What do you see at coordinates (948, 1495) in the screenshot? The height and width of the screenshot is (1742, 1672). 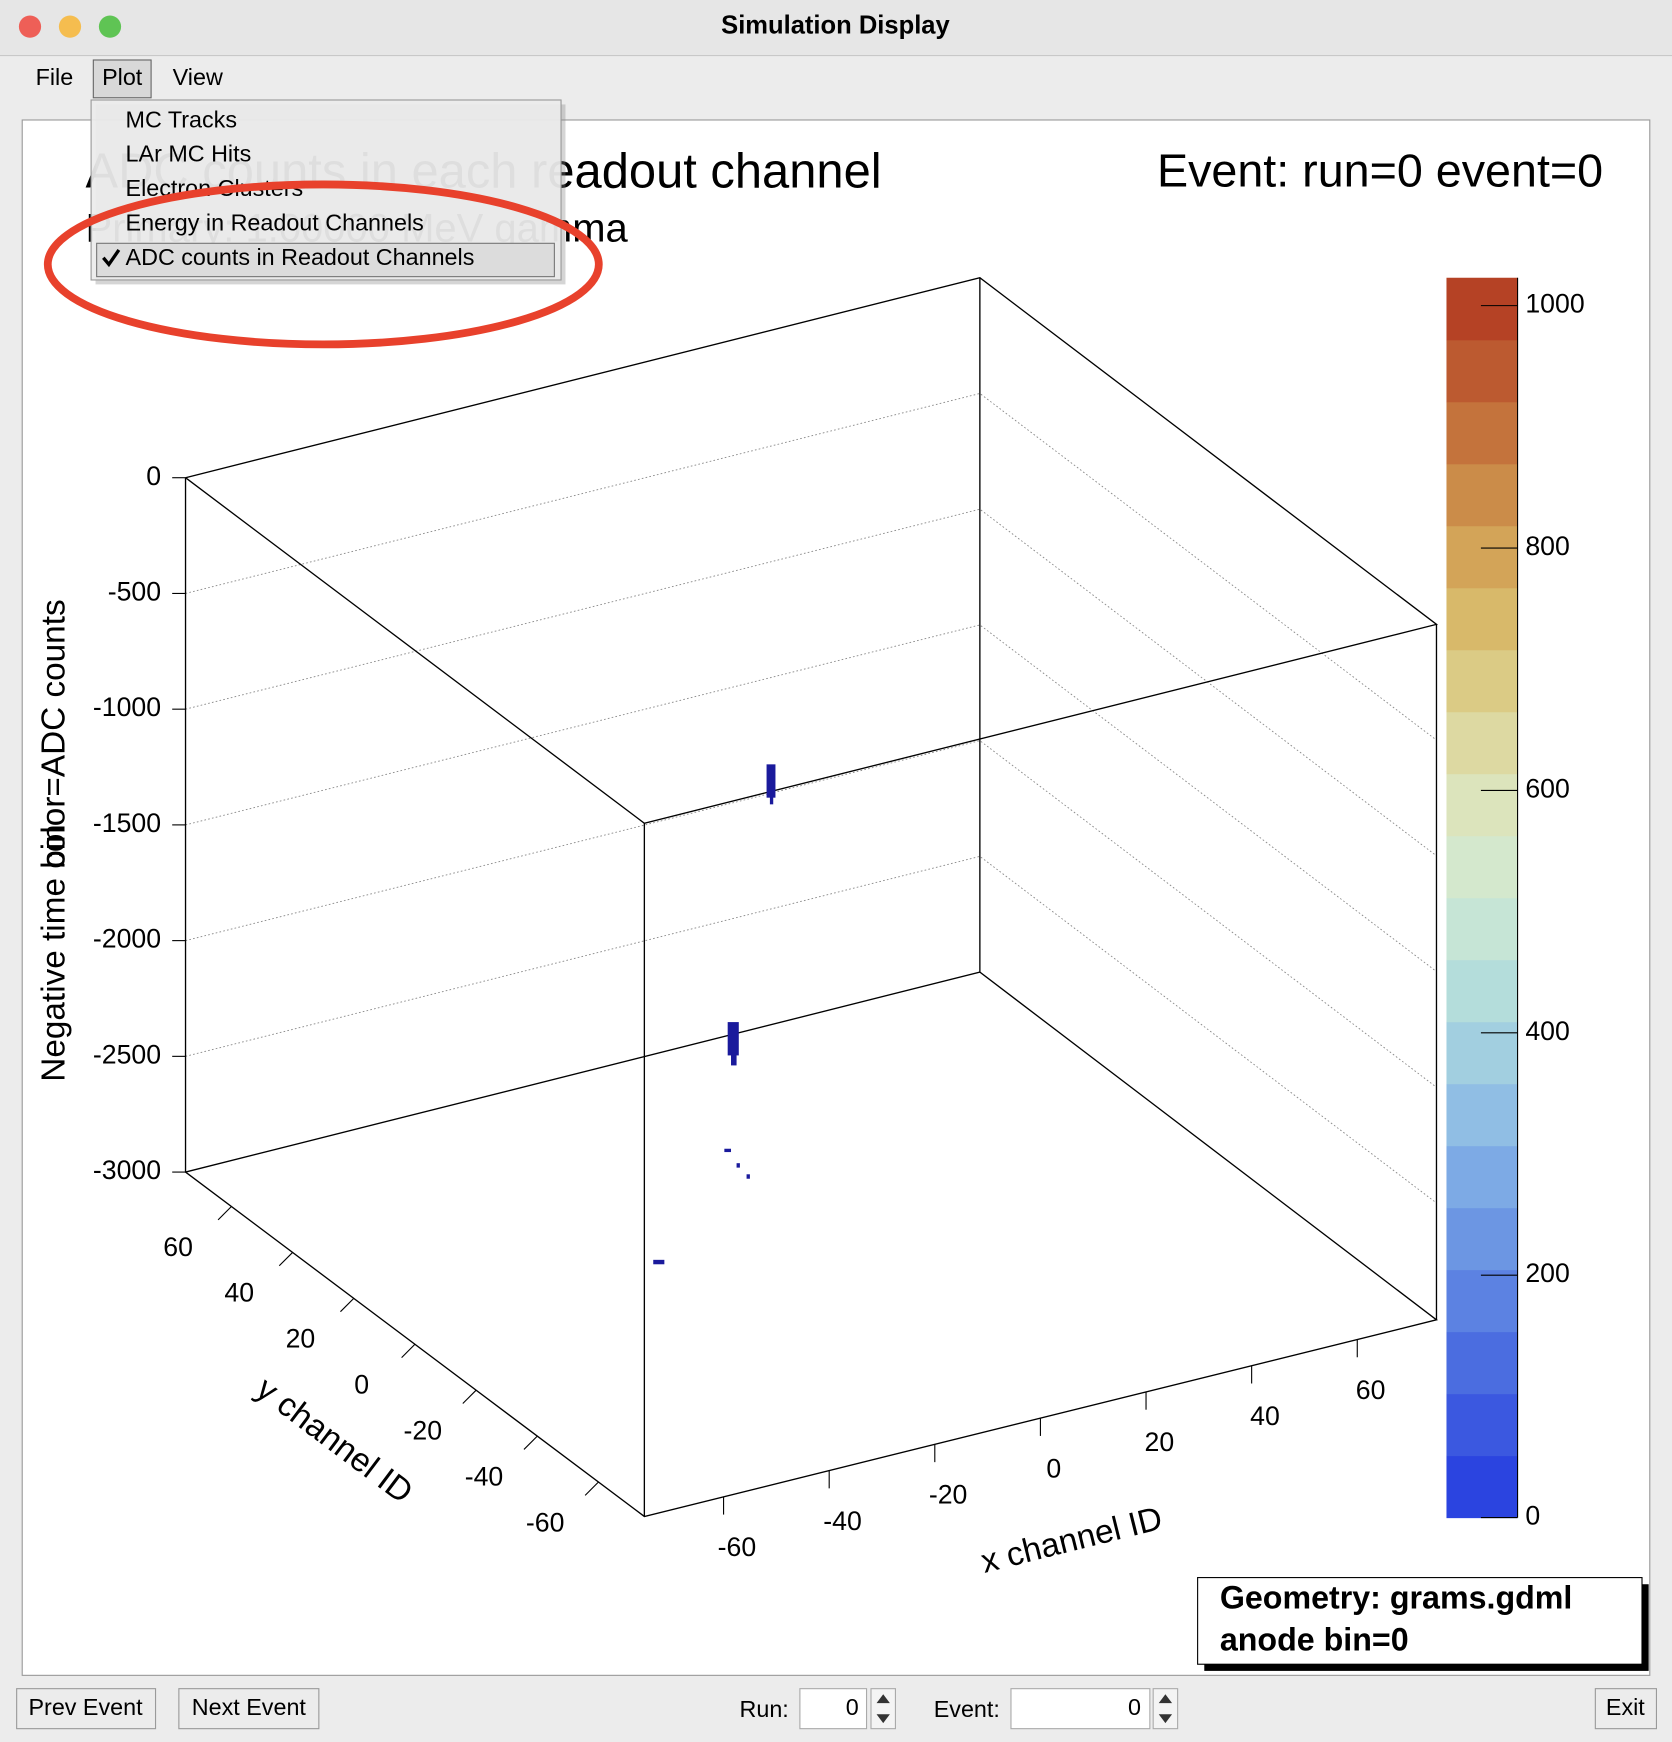 I see `x-tick-label: -20` at bounding box center [948, 1495].